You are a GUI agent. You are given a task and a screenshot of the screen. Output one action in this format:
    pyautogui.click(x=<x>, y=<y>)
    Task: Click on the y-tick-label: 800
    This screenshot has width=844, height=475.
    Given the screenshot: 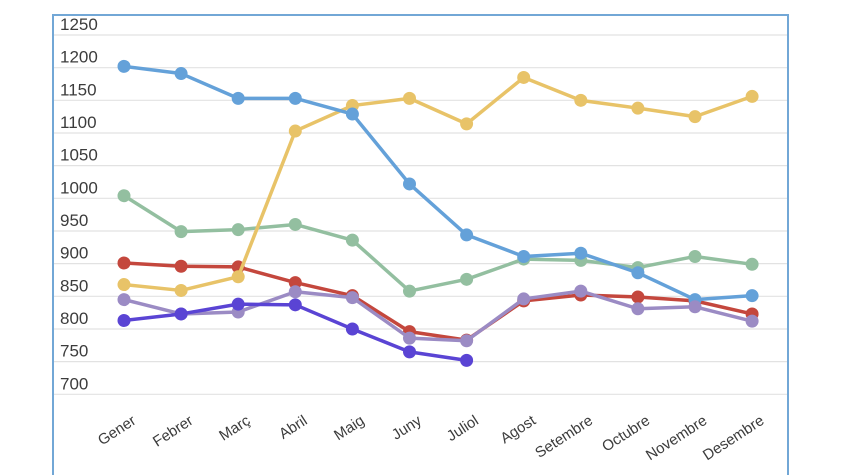 What is the action you would take?
    pyautogui.click(x=74, y=318)
    